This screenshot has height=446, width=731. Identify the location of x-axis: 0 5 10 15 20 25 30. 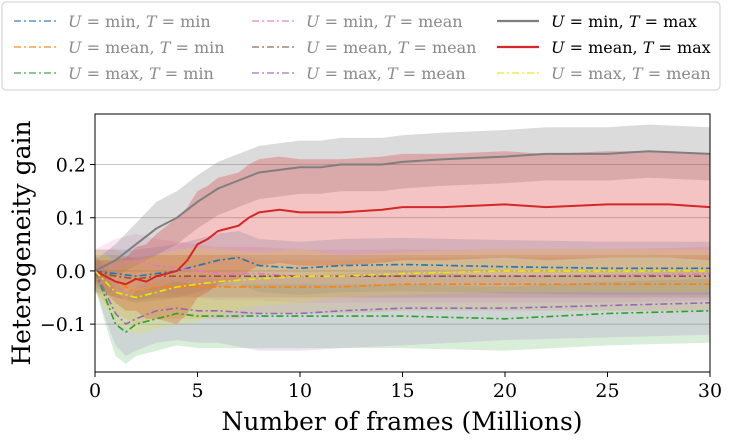
(405, 387).